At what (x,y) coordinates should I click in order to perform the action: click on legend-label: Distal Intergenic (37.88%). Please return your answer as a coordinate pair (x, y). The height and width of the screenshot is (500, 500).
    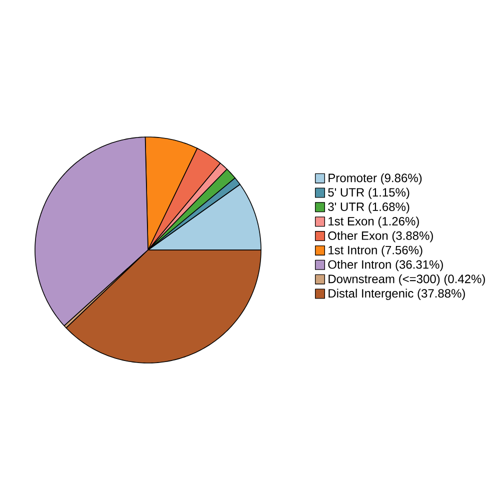
    Looking at the image, I should click on (396, 294).